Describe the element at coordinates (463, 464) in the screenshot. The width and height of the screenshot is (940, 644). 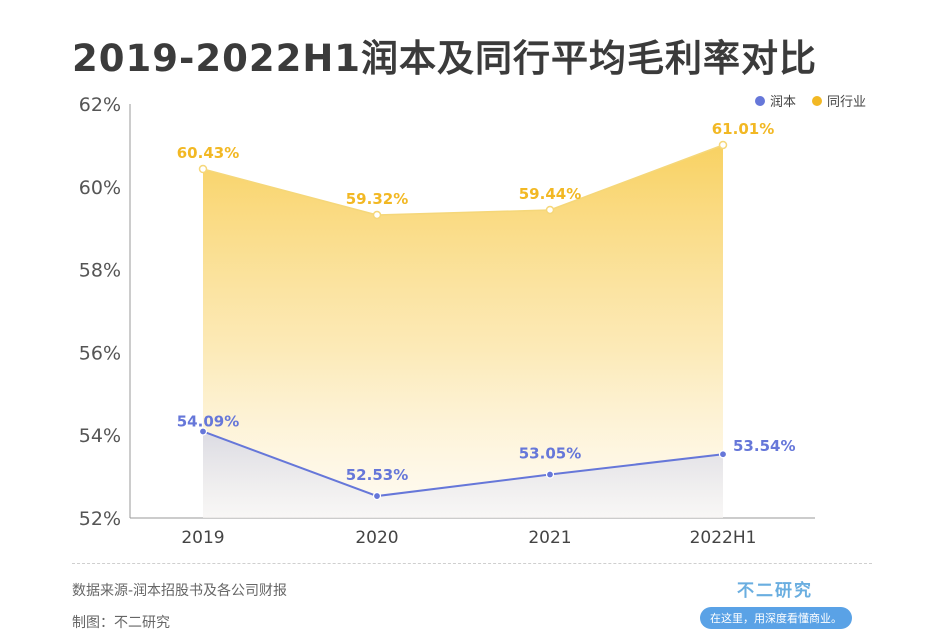
I see `runben-line` at that location.